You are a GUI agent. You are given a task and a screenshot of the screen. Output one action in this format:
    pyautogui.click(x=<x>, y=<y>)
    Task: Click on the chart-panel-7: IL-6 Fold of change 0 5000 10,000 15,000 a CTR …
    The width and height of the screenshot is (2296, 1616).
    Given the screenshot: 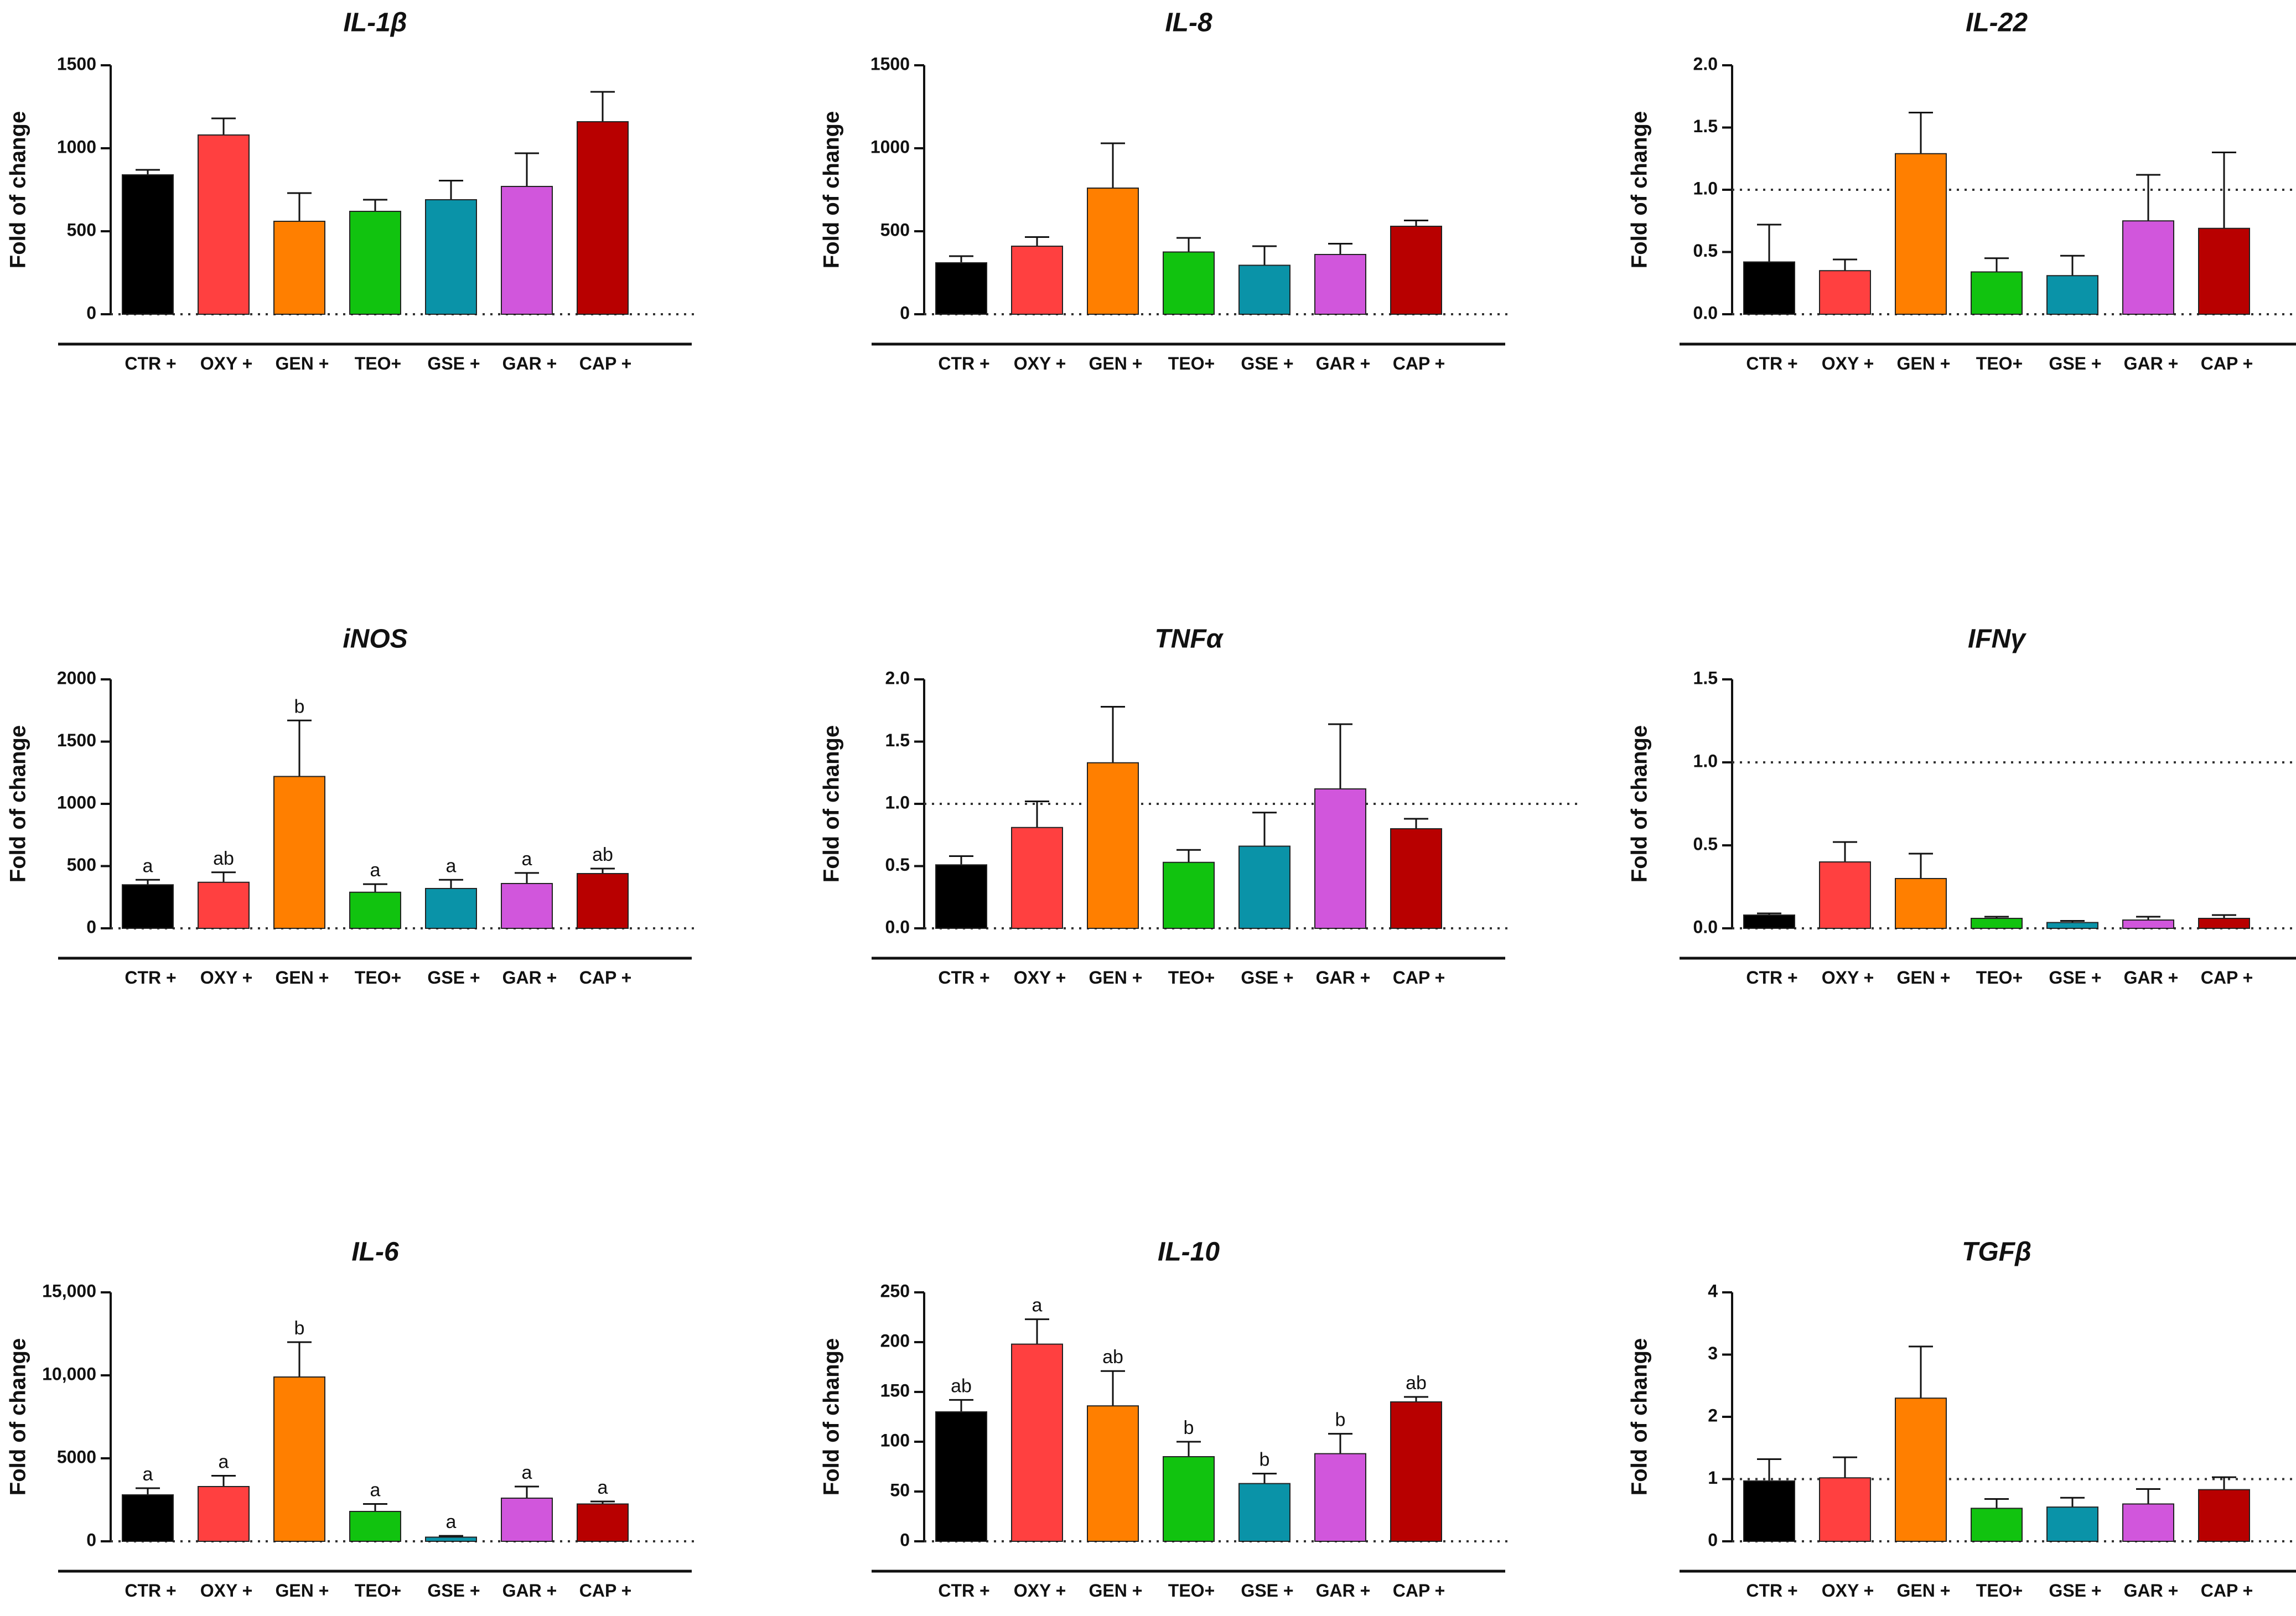 What is the action you would take?
    pyautogui.click(x=350, y=1419)
    